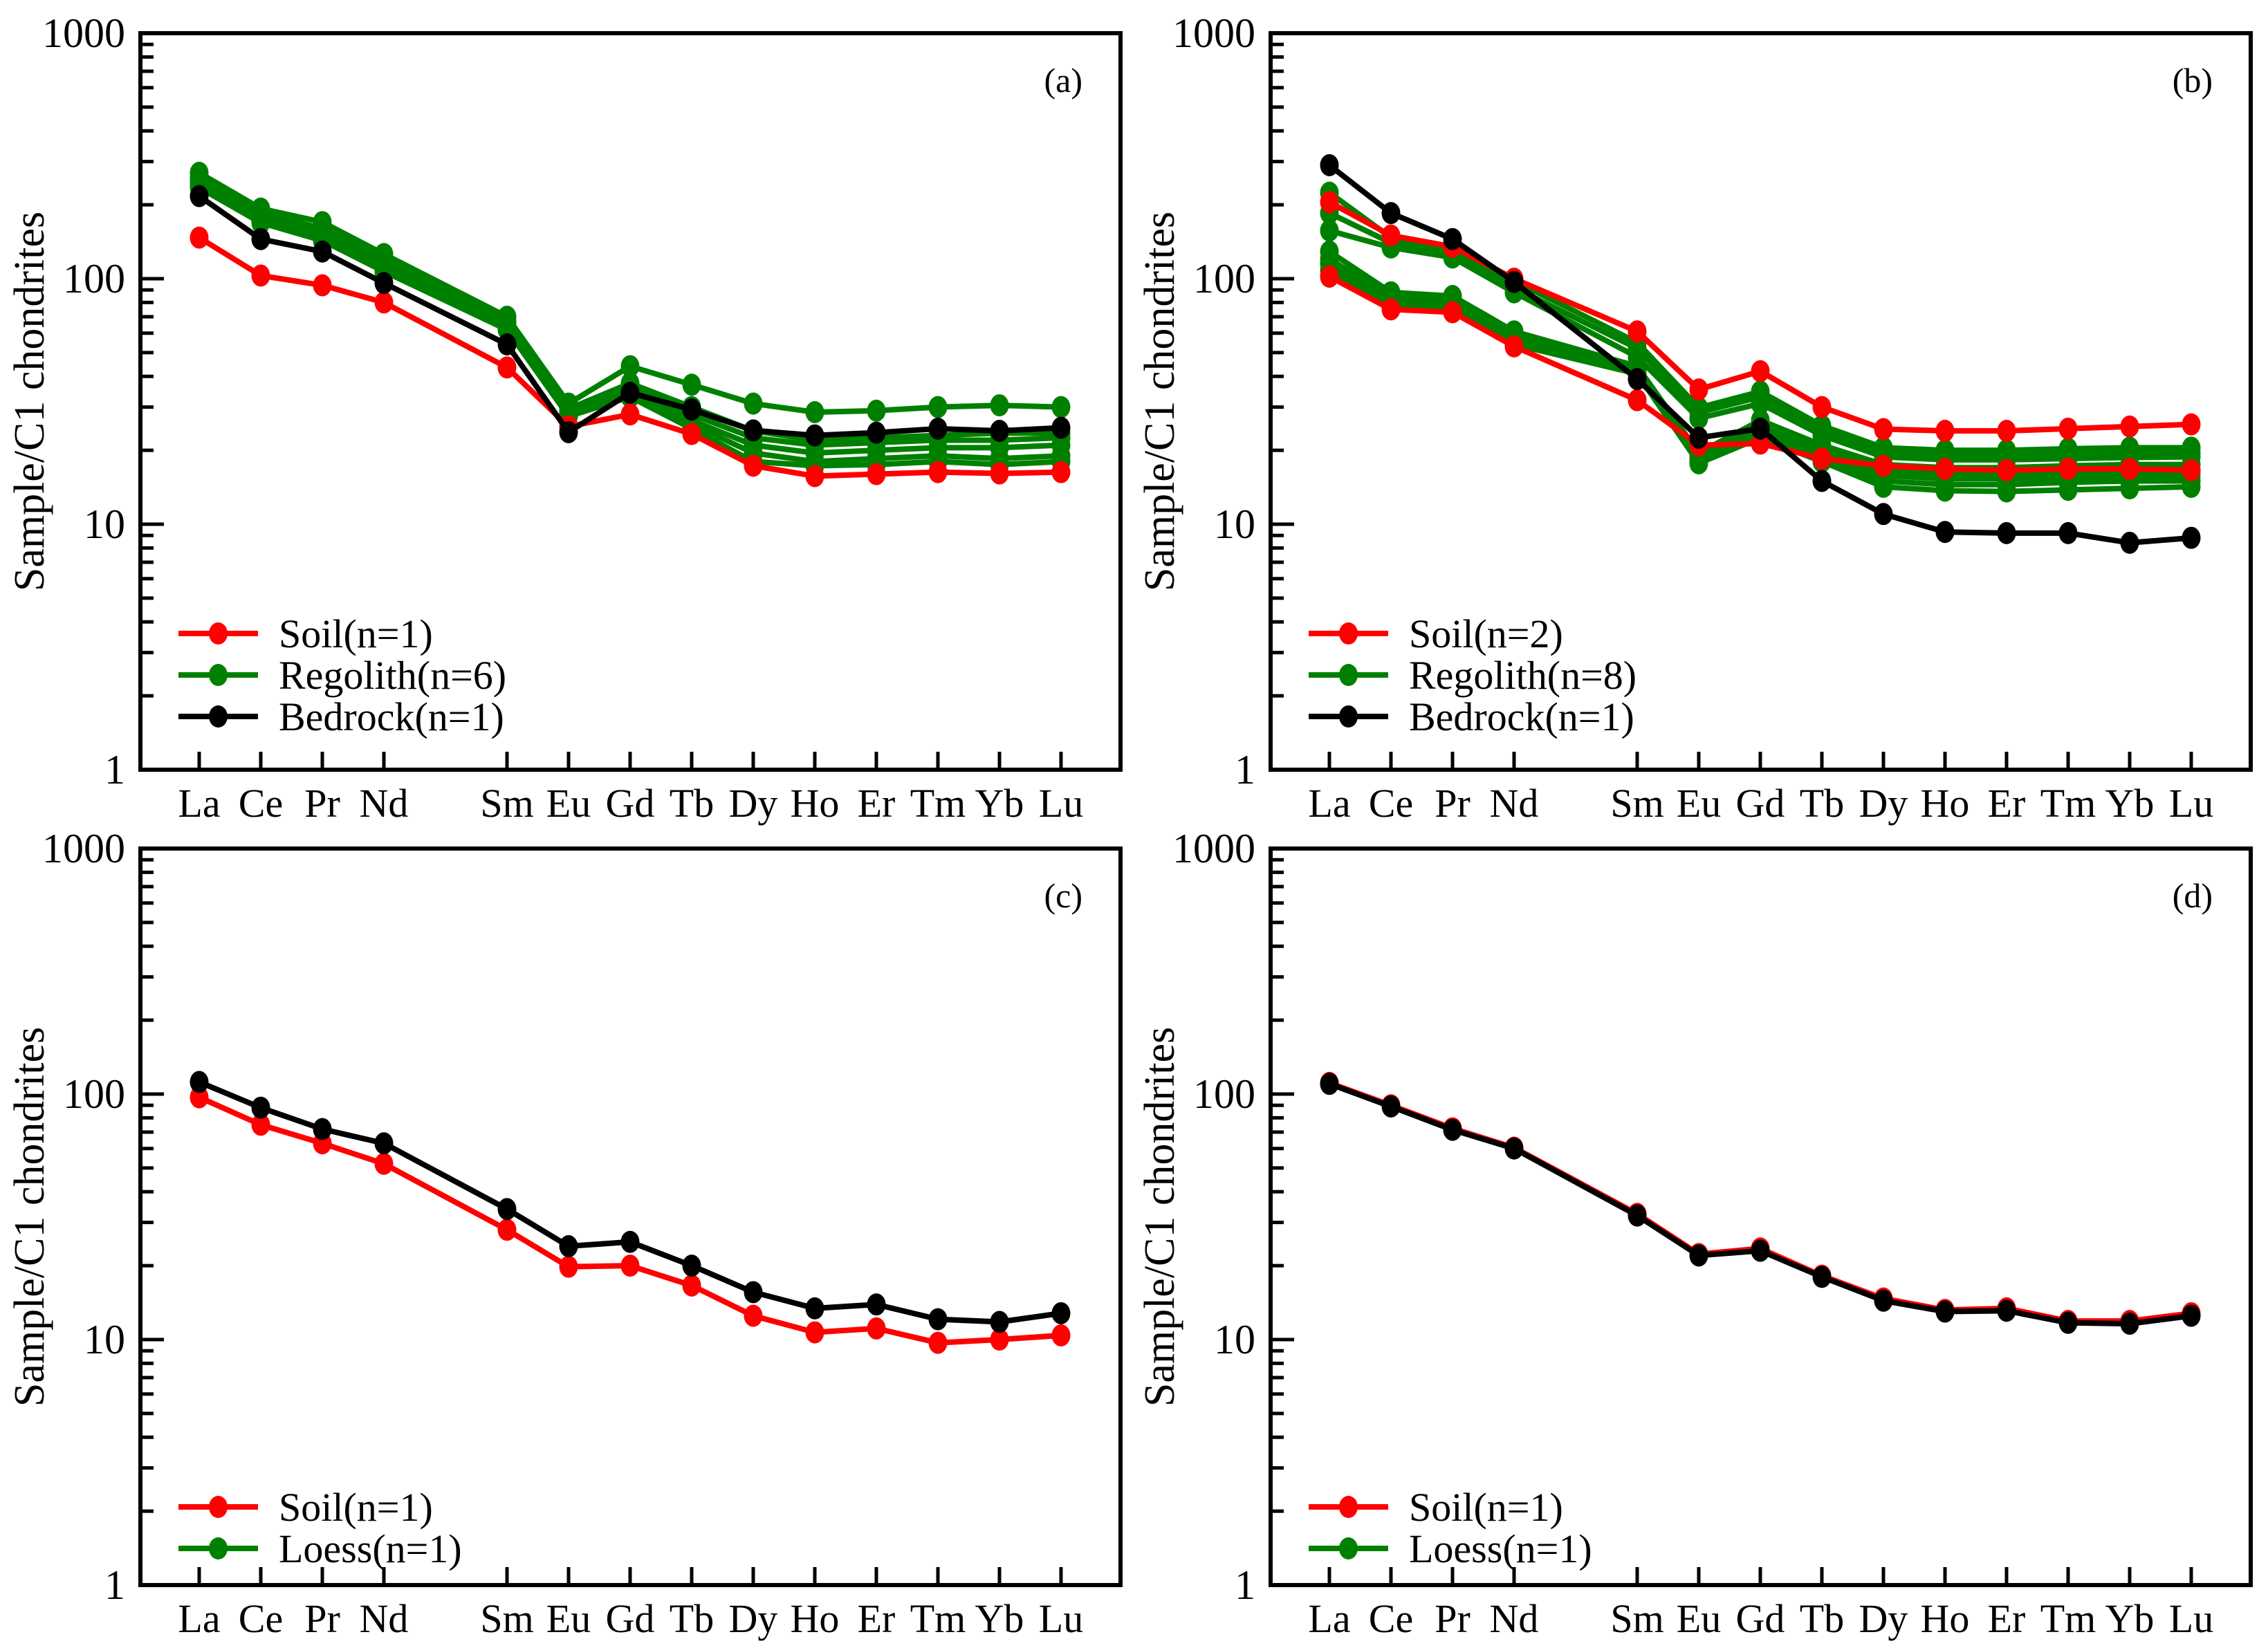  Describe the element at coordinates (2068, 1619) in the screenshot. I see `x-tick-label-Tm: Tm` at that location.